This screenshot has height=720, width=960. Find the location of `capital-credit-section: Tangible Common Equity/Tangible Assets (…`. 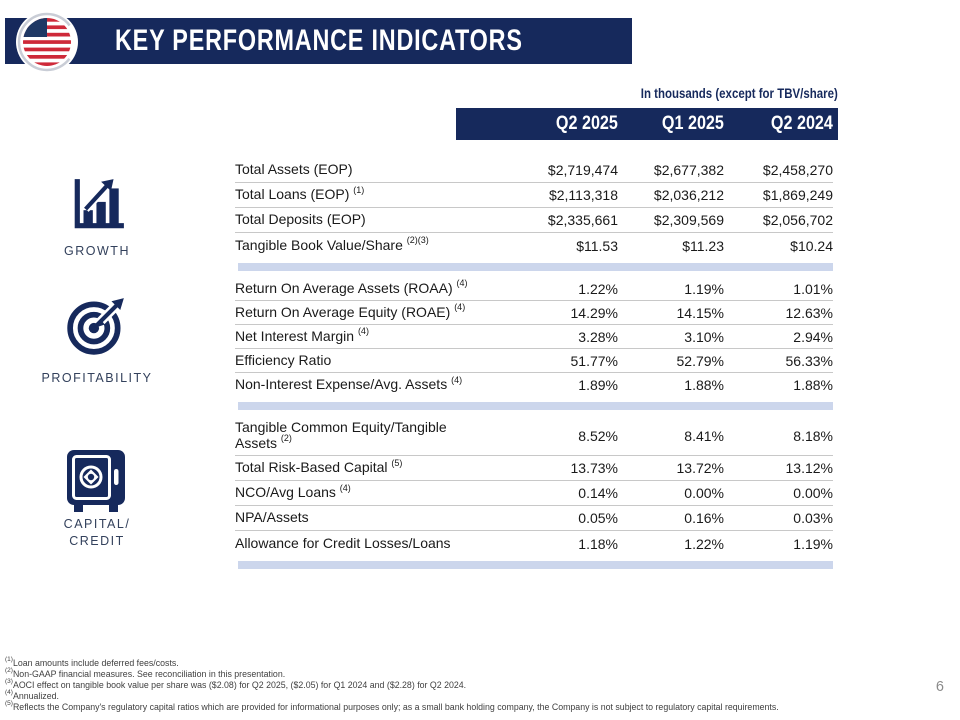

capital-credit-section: Tangible Common Equity/Tangible Assets (… is located at coordinates (534, 486).